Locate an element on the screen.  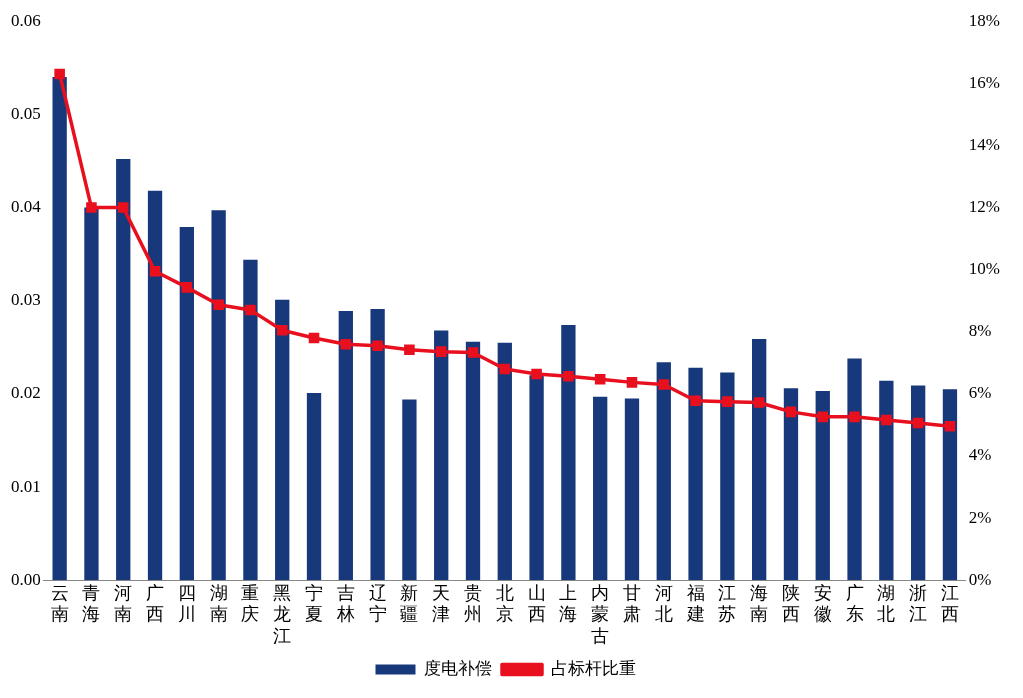
y-tick-label: 0.05 is located at coordinates (26, 113).